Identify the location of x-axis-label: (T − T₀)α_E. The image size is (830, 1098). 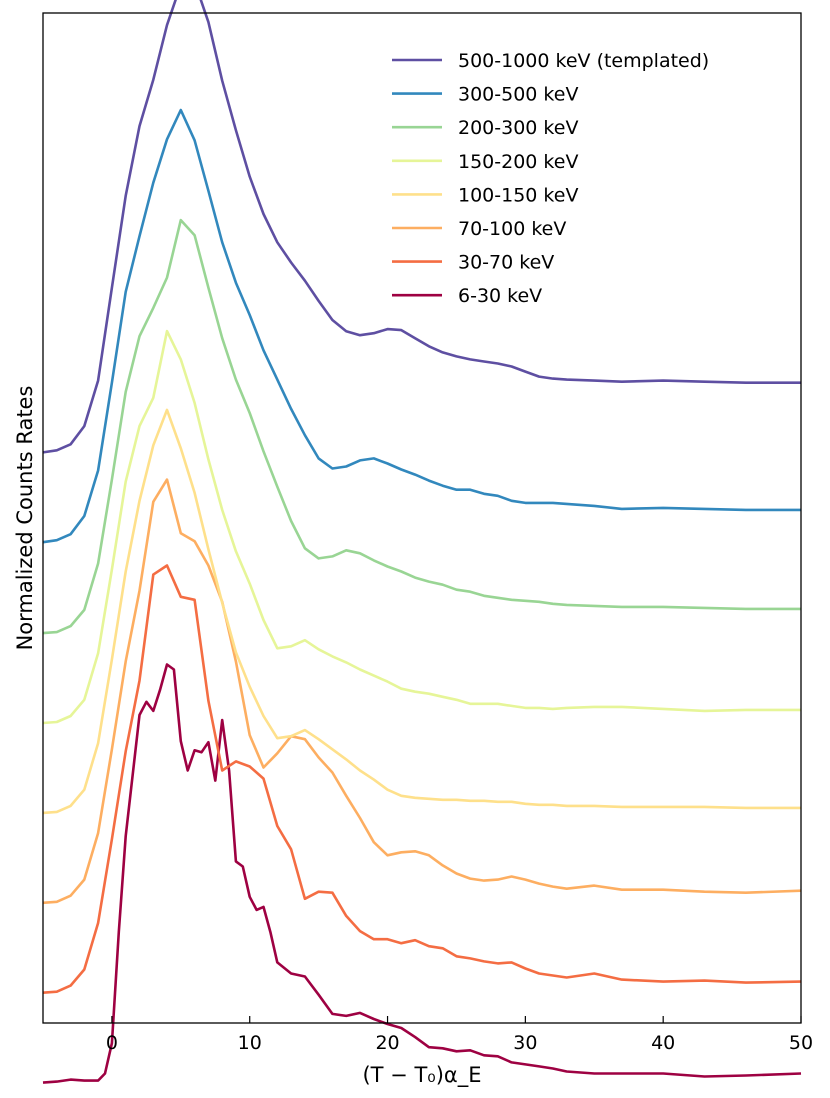
(421, 1075).